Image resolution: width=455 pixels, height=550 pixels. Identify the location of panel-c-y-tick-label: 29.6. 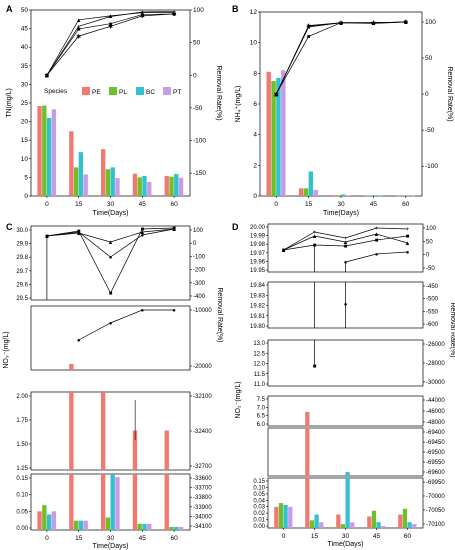
(22, 285).